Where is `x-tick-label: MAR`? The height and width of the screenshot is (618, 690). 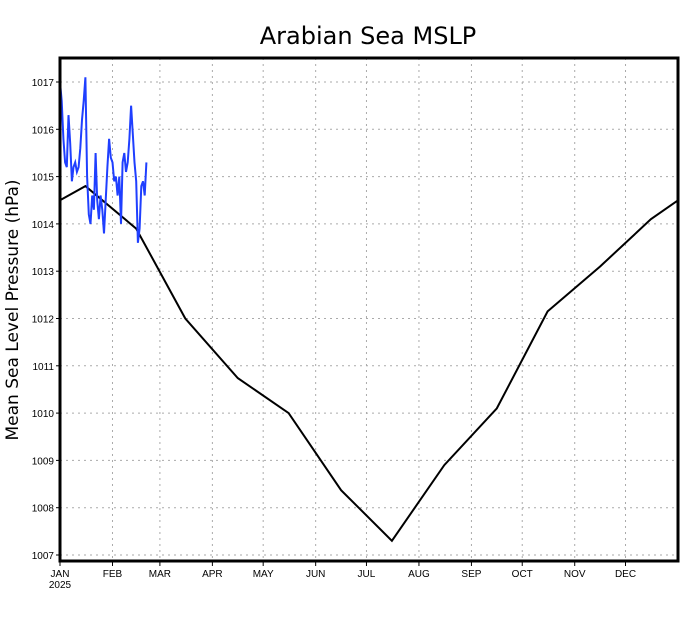
x-tick-label: MAR is located at coordinates (160, 574).